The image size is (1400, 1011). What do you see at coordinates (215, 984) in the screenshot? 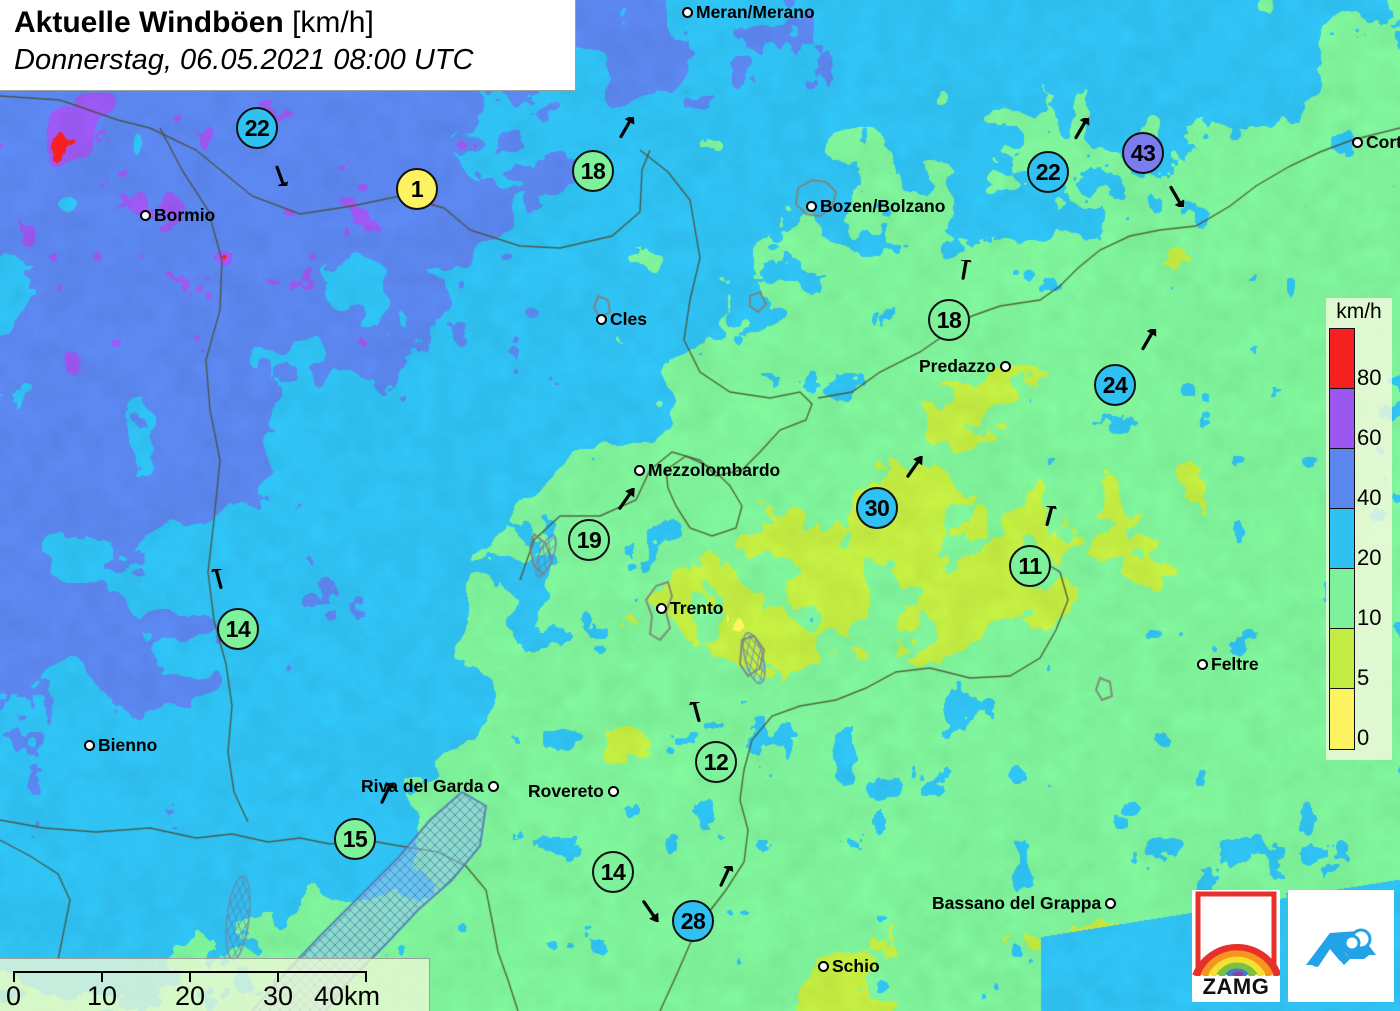
I see `distance-scale-bar: 0 10 20 30 40km` at bounding box center [215, 984].